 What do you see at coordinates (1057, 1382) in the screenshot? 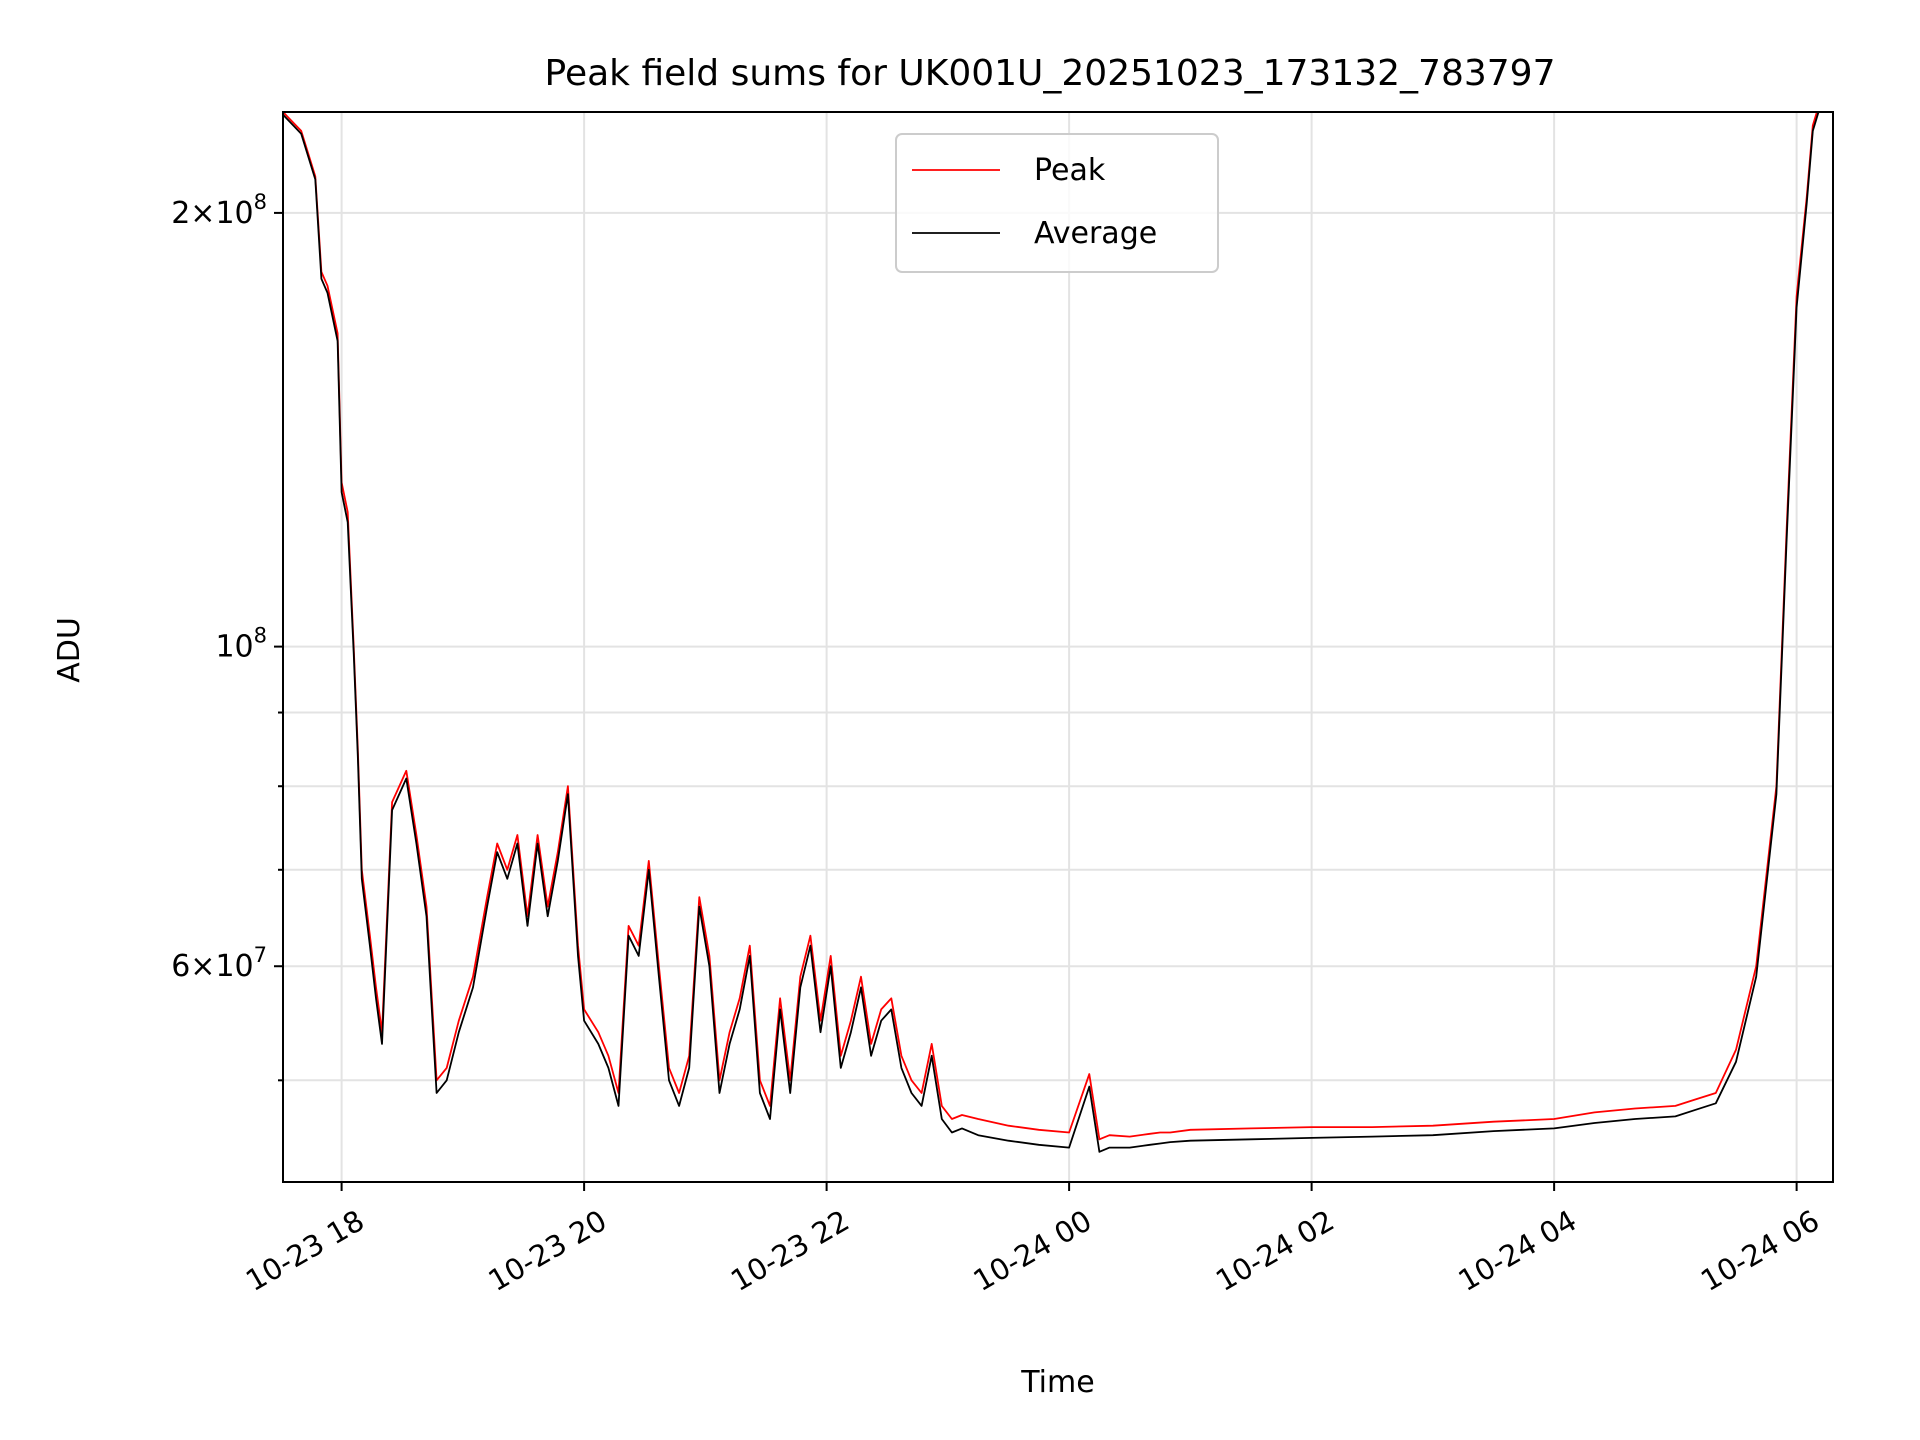
I see `x-axis-label: Time` at bounding box center [1057, 1382].